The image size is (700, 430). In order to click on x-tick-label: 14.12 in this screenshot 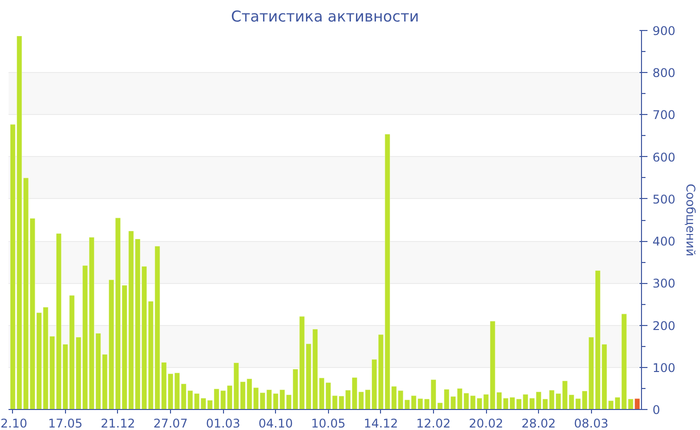, I will do `click(381, 423)`.